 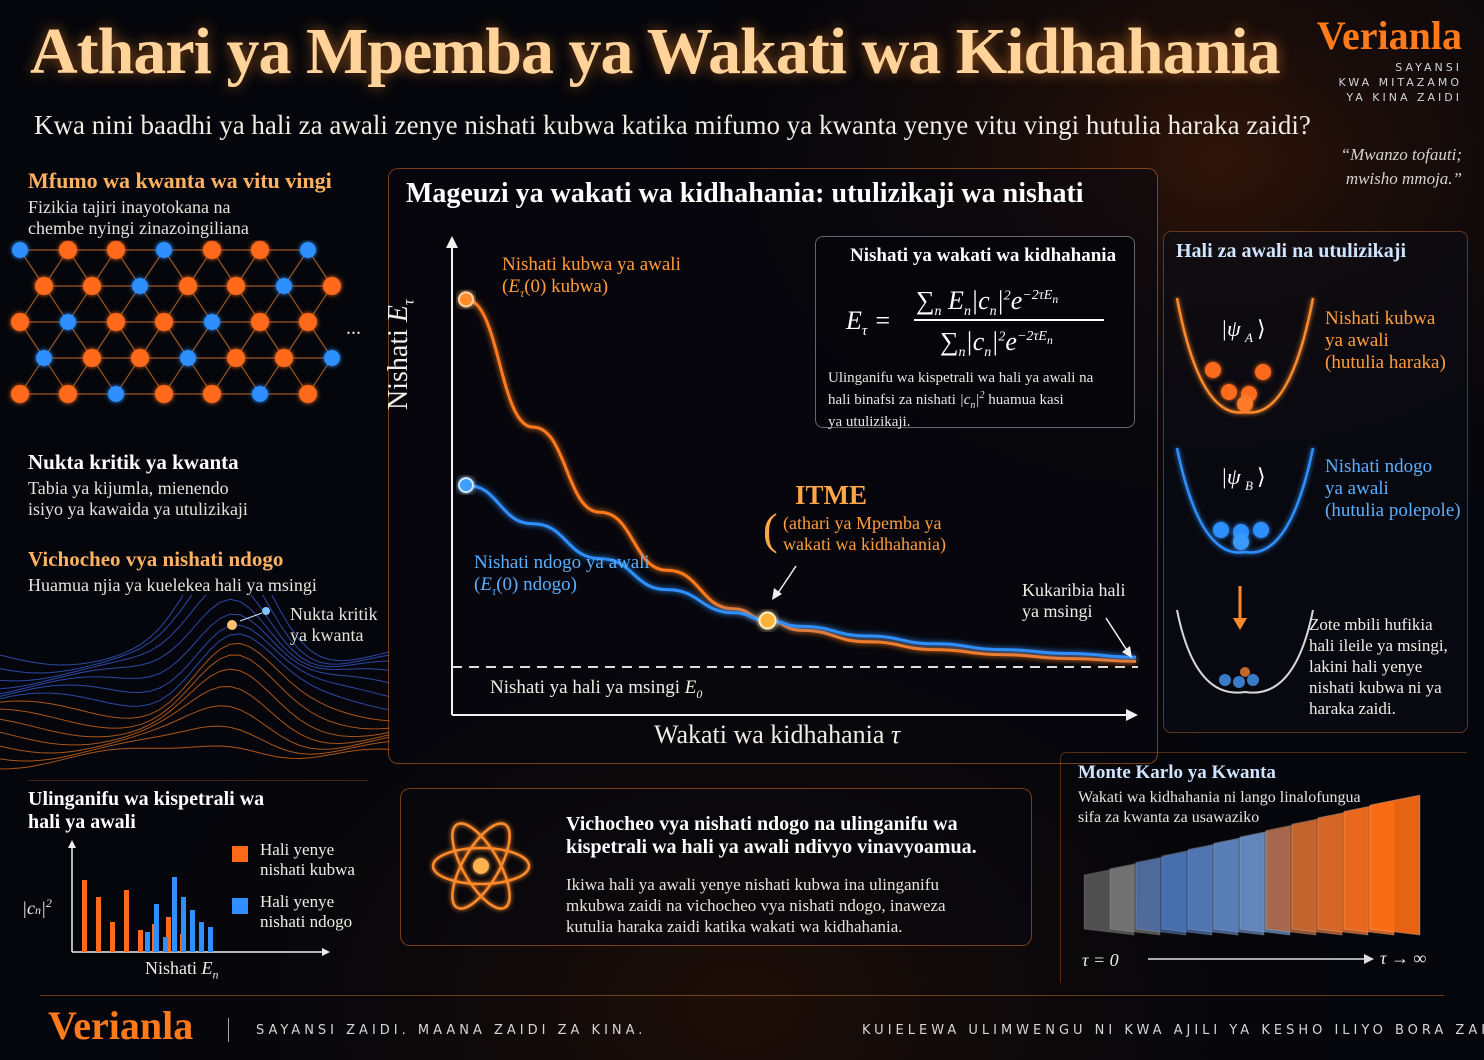 What do you see at coordinates (1380, 318) in the screenshot?
I see `text-line: Nishati kubwa` at bounding box center [1380, 318].